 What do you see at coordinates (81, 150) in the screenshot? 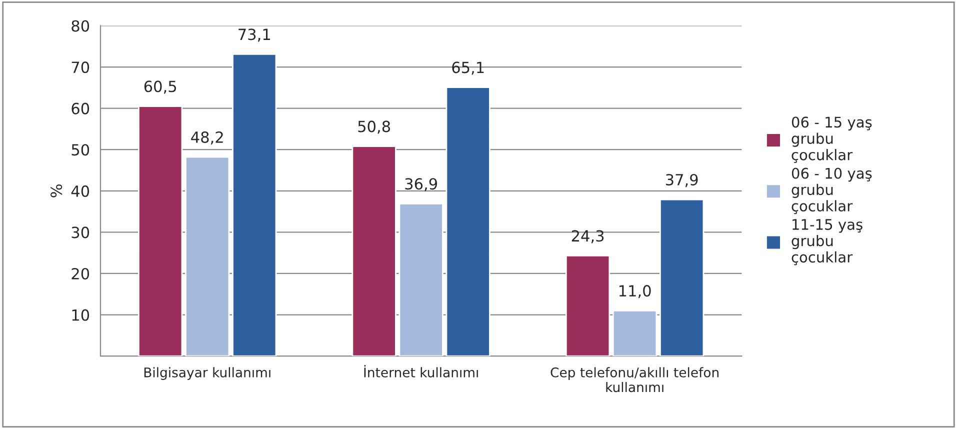
I see `y-tick-label: 50` at bounding box center [81, 150].